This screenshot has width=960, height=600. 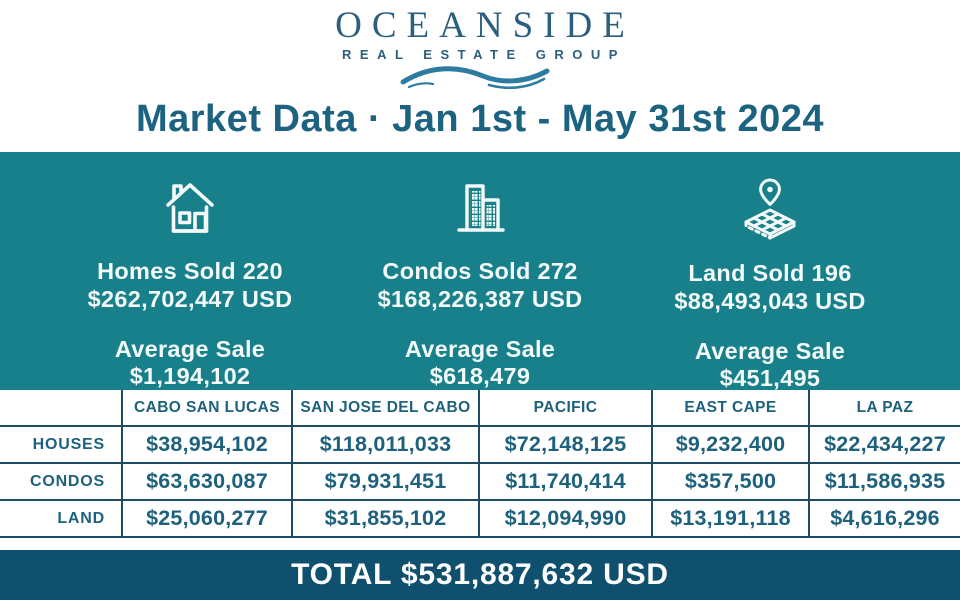 What do you see at coordinates (480, 208) in the screenshot?
I see `condo-buildings-icon` at bounding box center [480, 208].